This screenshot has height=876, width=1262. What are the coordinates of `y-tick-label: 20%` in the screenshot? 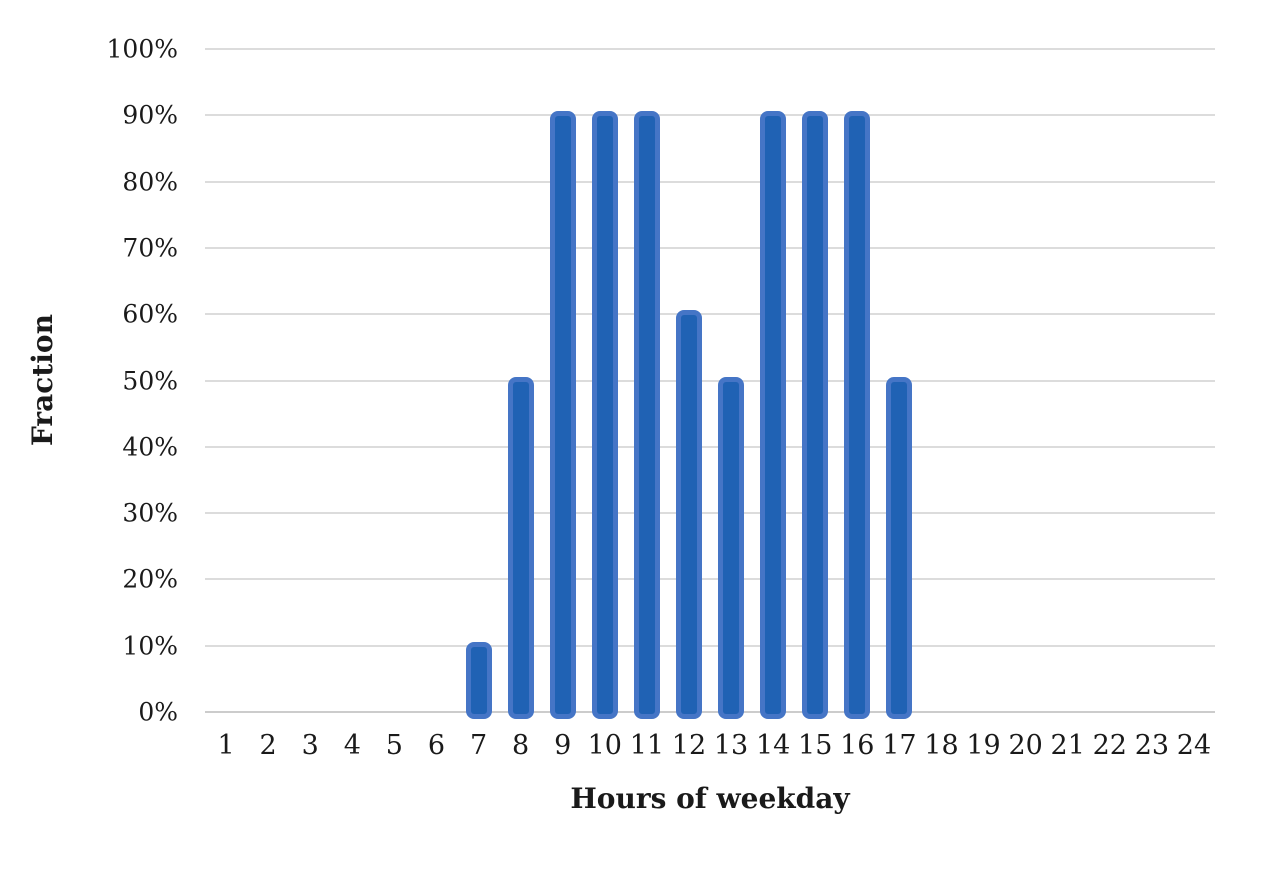 It's located at (150, 579).